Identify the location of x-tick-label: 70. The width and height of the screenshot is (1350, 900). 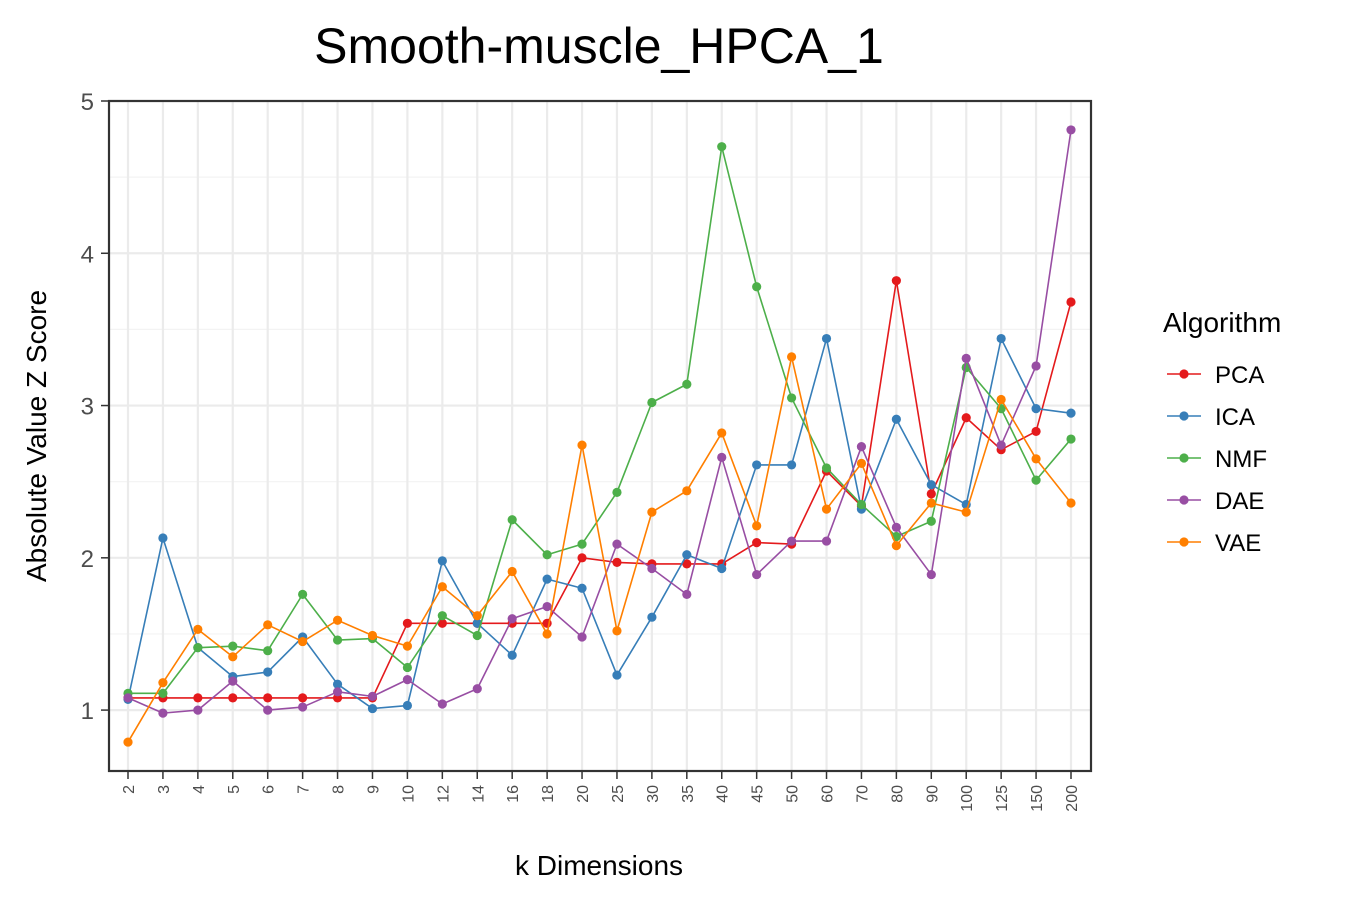
(862, 794).